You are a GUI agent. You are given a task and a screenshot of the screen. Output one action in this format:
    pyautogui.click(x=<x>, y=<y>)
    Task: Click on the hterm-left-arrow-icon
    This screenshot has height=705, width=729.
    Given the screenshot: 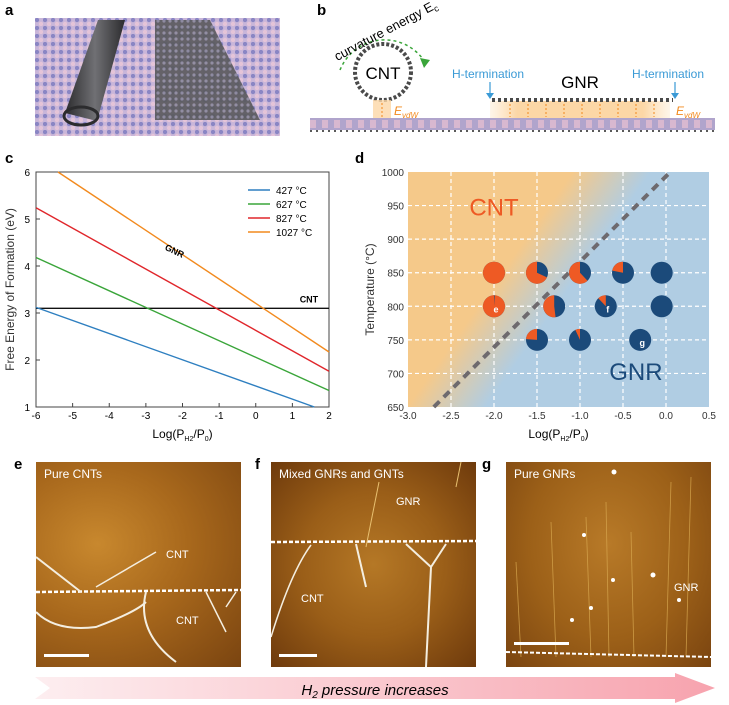 What is the action you would take?
    pyautogui.click(x=490, y=96)
    